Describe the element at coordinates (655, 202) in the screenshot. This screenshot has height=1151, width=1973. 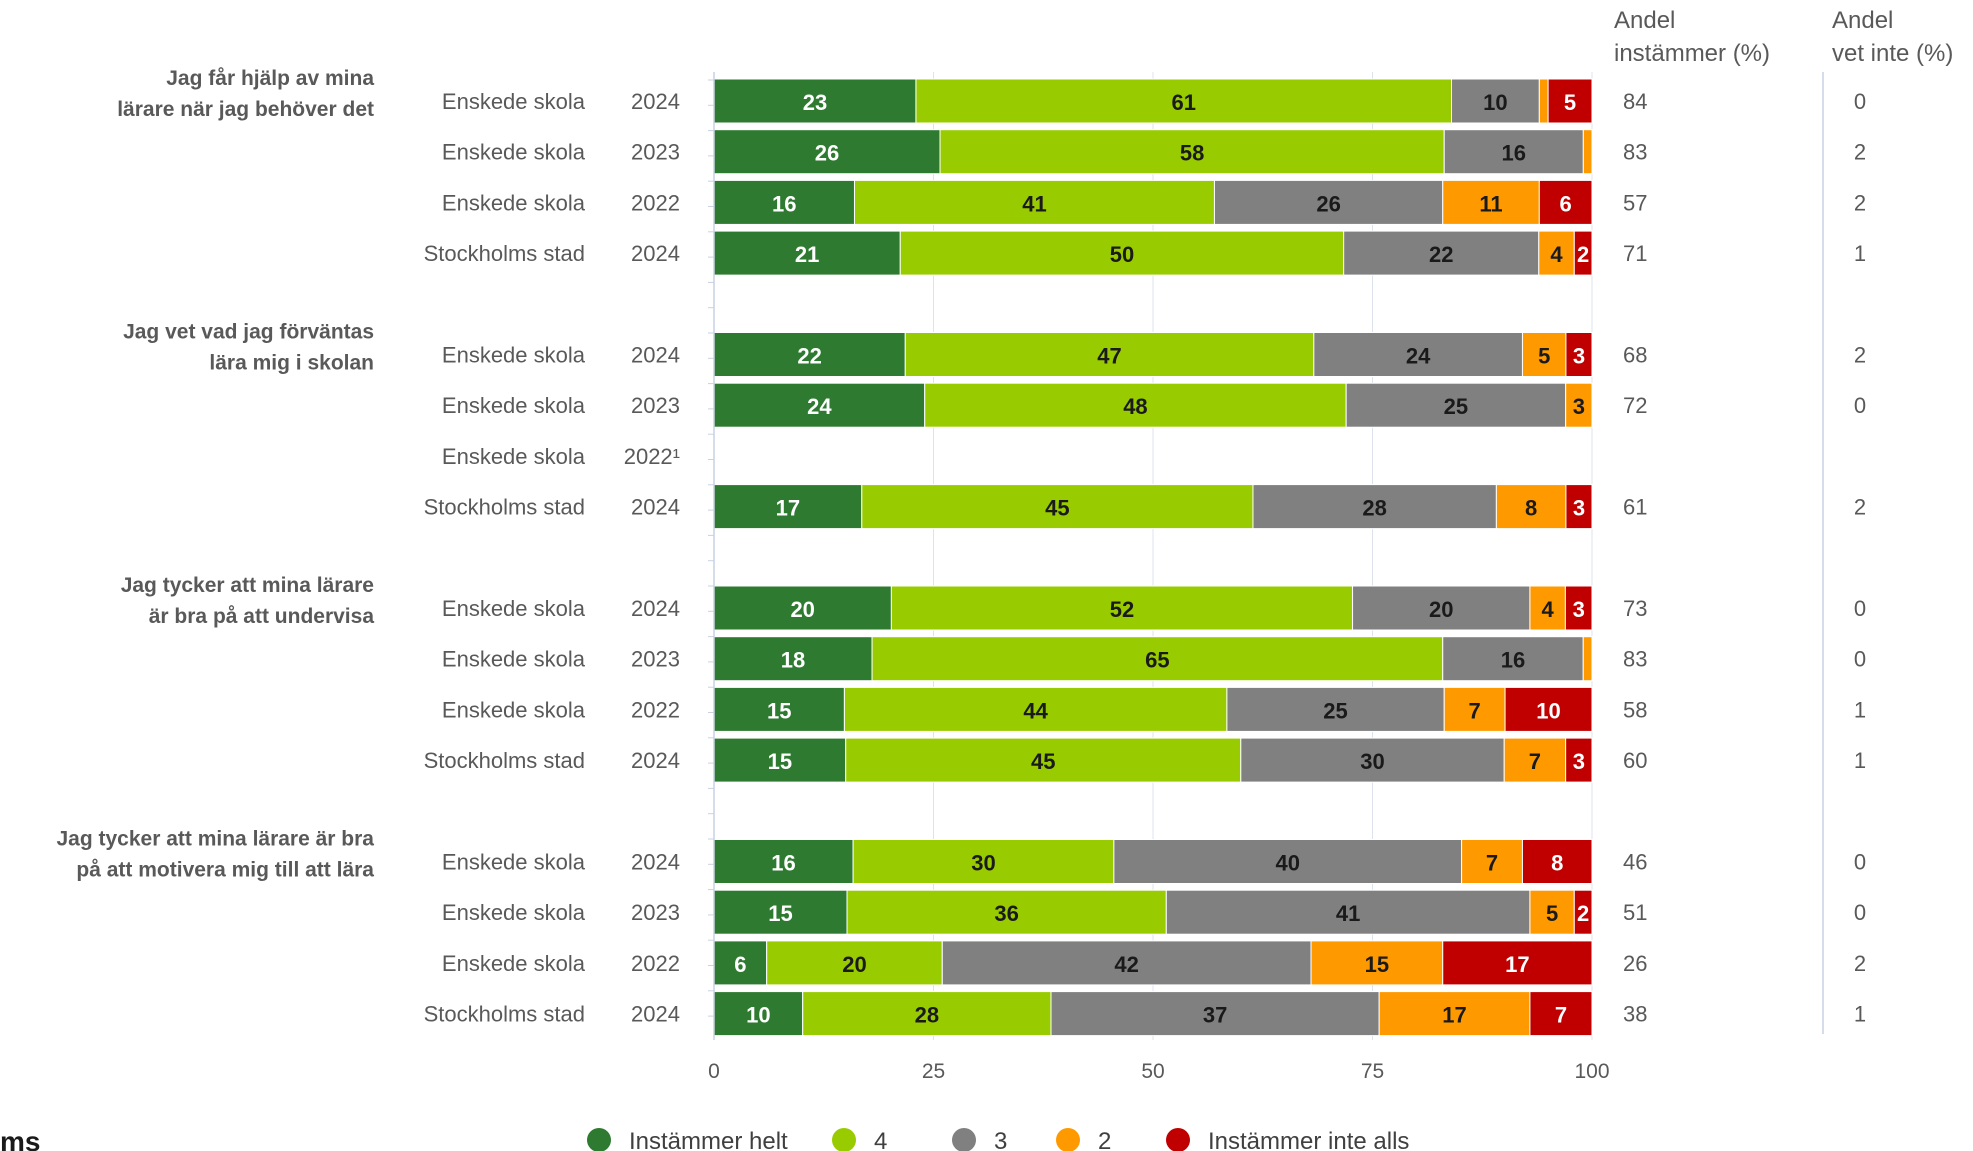
I see `row-year-label: 2022` at that location.